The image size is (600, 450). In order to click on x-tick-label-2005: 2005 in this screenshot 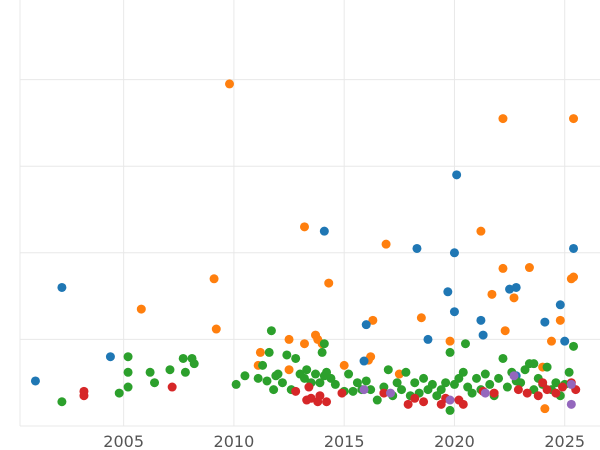, I will do `click(123, 441)`.